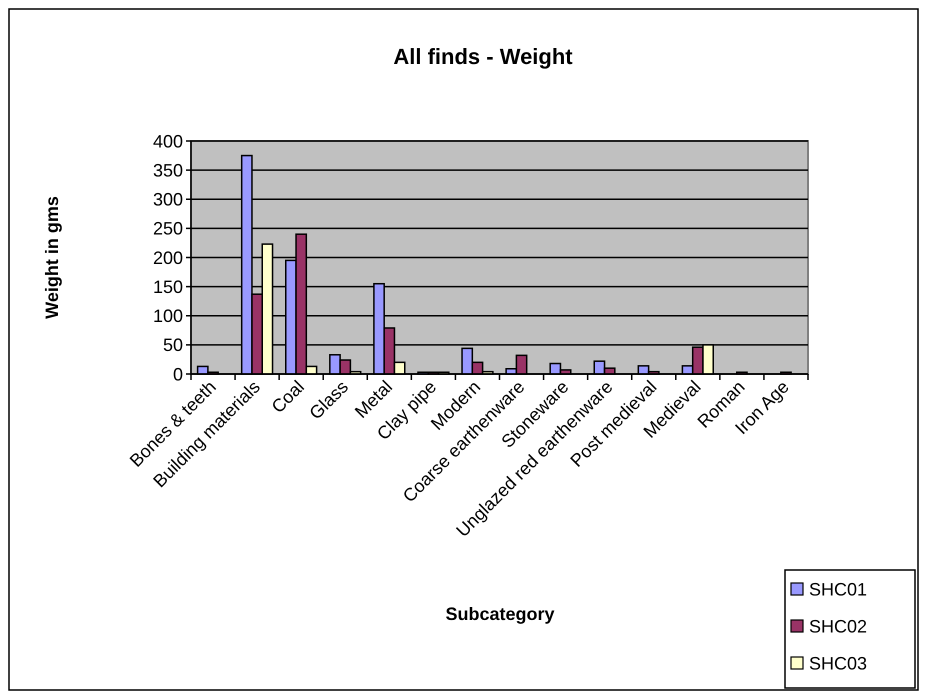  I want to click on y-tick-label: 100, so click(167, 316).